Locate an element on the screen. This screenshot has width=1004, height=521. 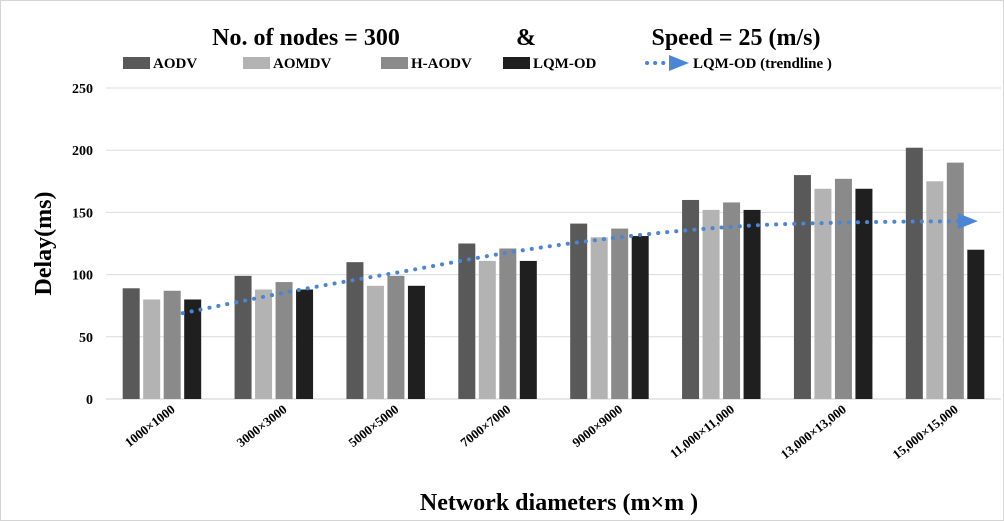
y-tick-label: 100 is located at coordinates (82, 276).